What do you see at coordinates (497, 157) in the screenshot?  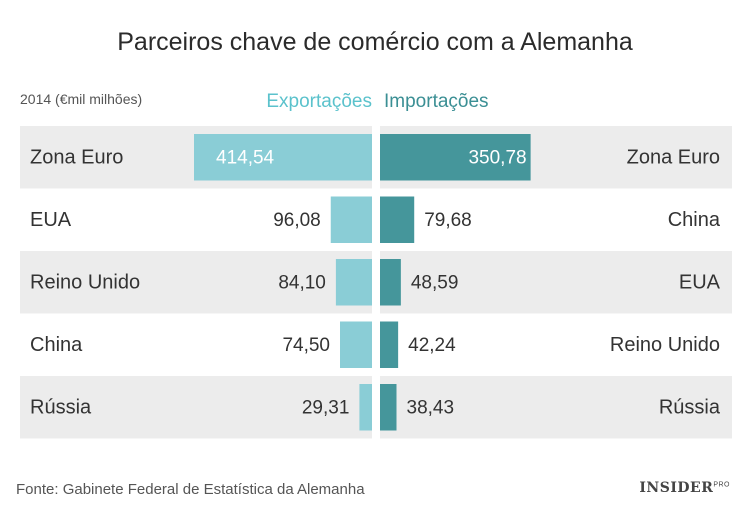 I see `import-value-label: 350,78` at bounding box center [497, 157].